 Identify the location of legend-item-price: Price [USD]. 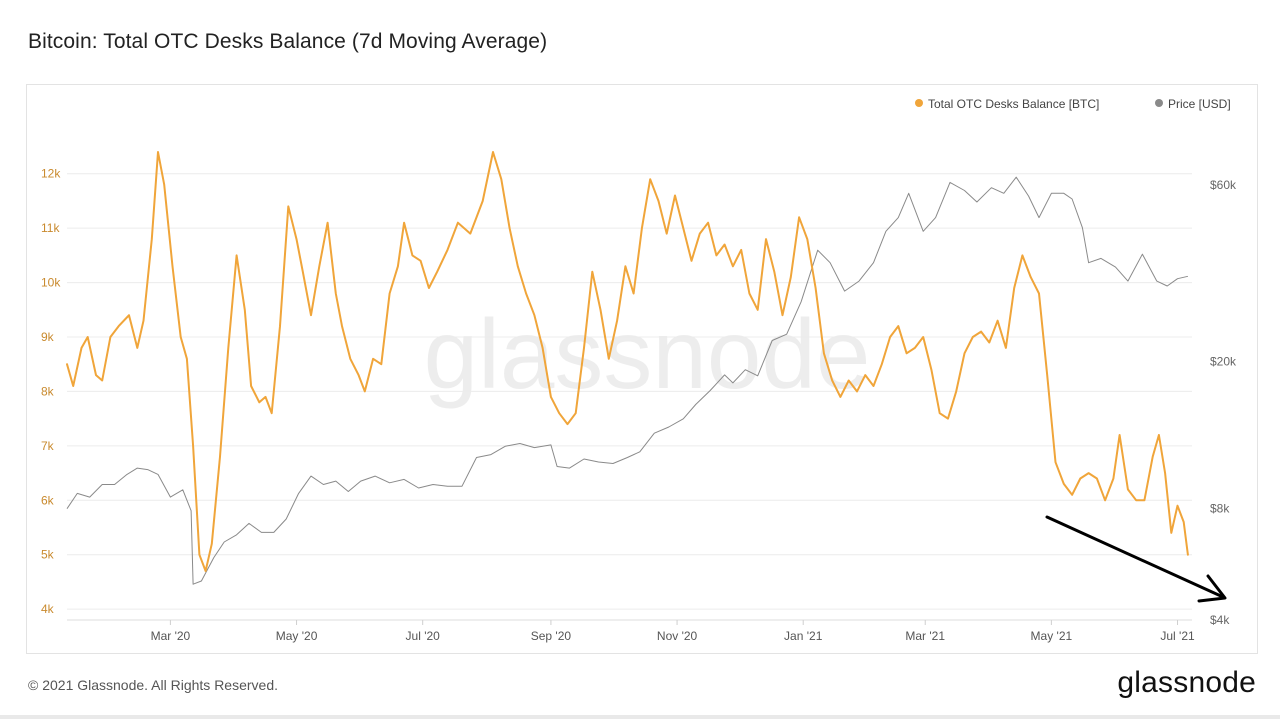
(1193, 104).